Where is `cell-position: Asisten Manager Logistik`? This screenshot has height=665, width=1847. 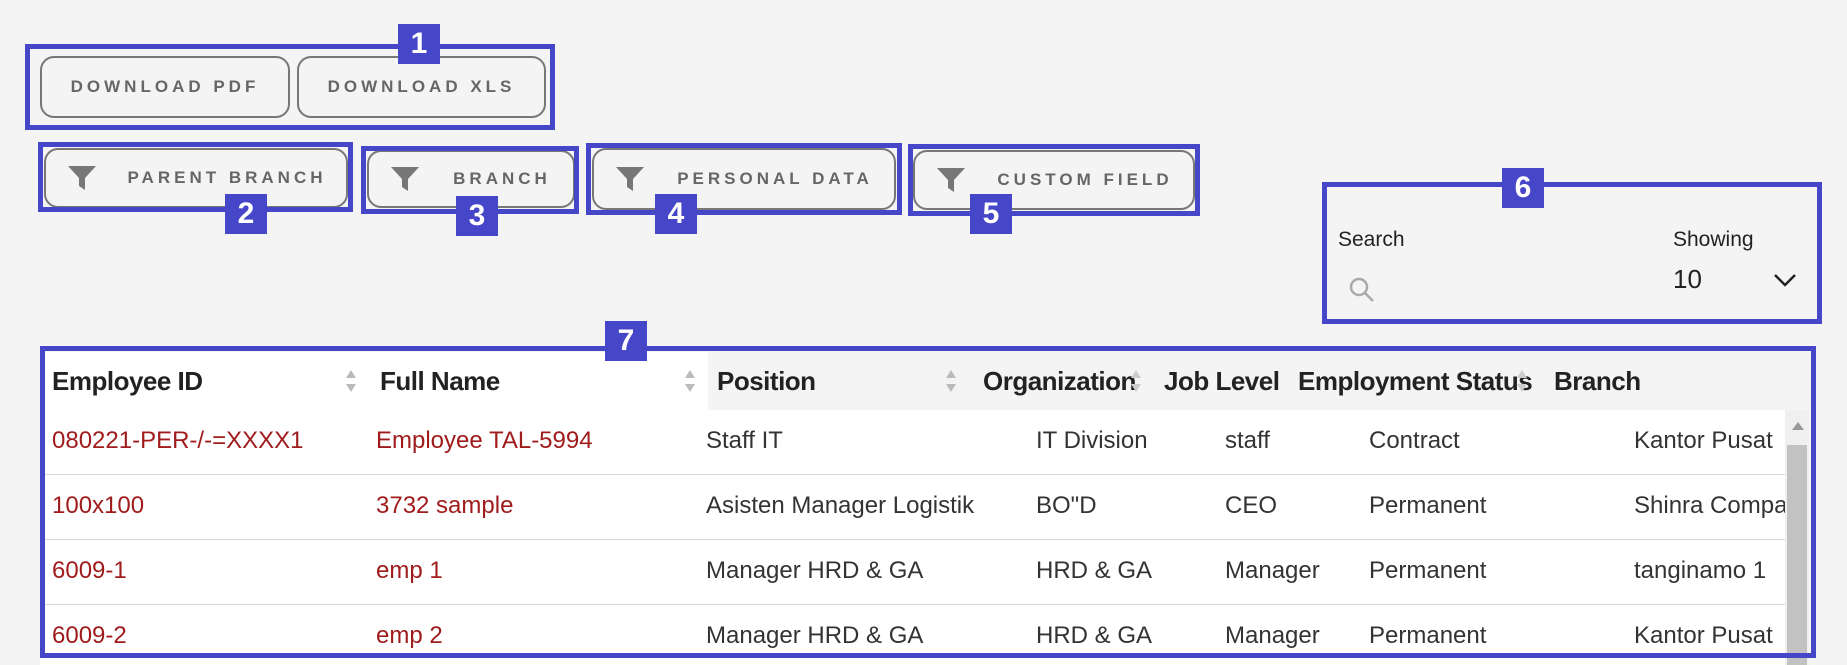
cell-position: Asisten Manager Logistik is located at coordinates (840, 505).